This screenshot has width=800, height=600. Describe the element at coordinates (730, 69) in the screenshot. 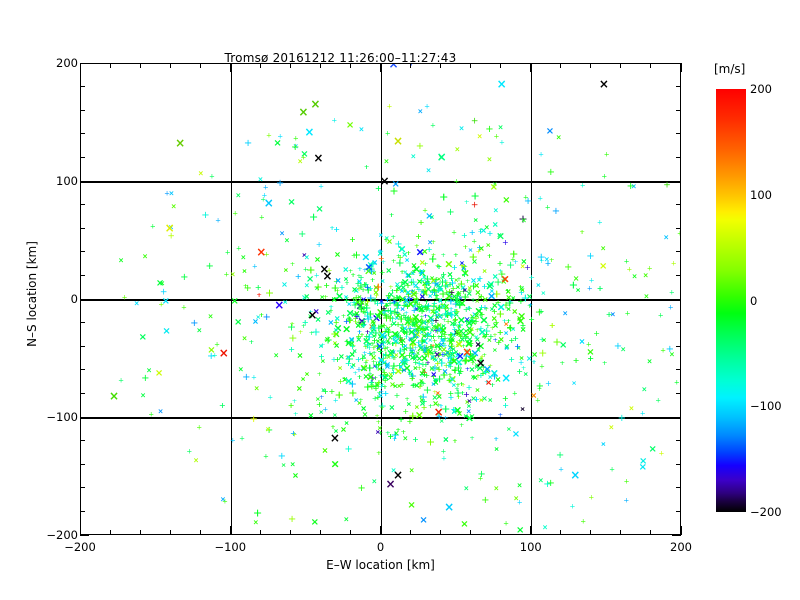

I see `colorbar-unit-label: [m/s]` at that location.